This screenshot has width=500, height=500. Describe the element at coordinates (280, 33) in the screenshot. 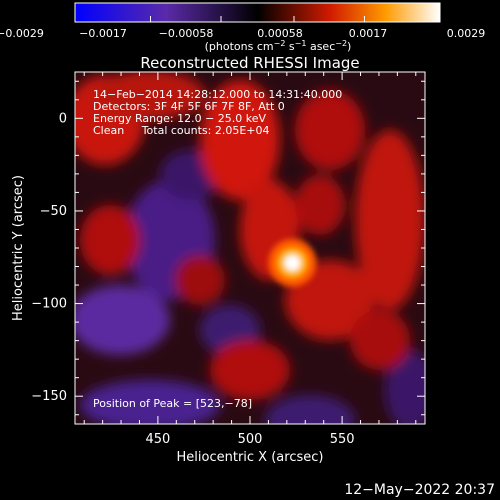

I see `colorbar-tick-3: 0.00058` at that location.